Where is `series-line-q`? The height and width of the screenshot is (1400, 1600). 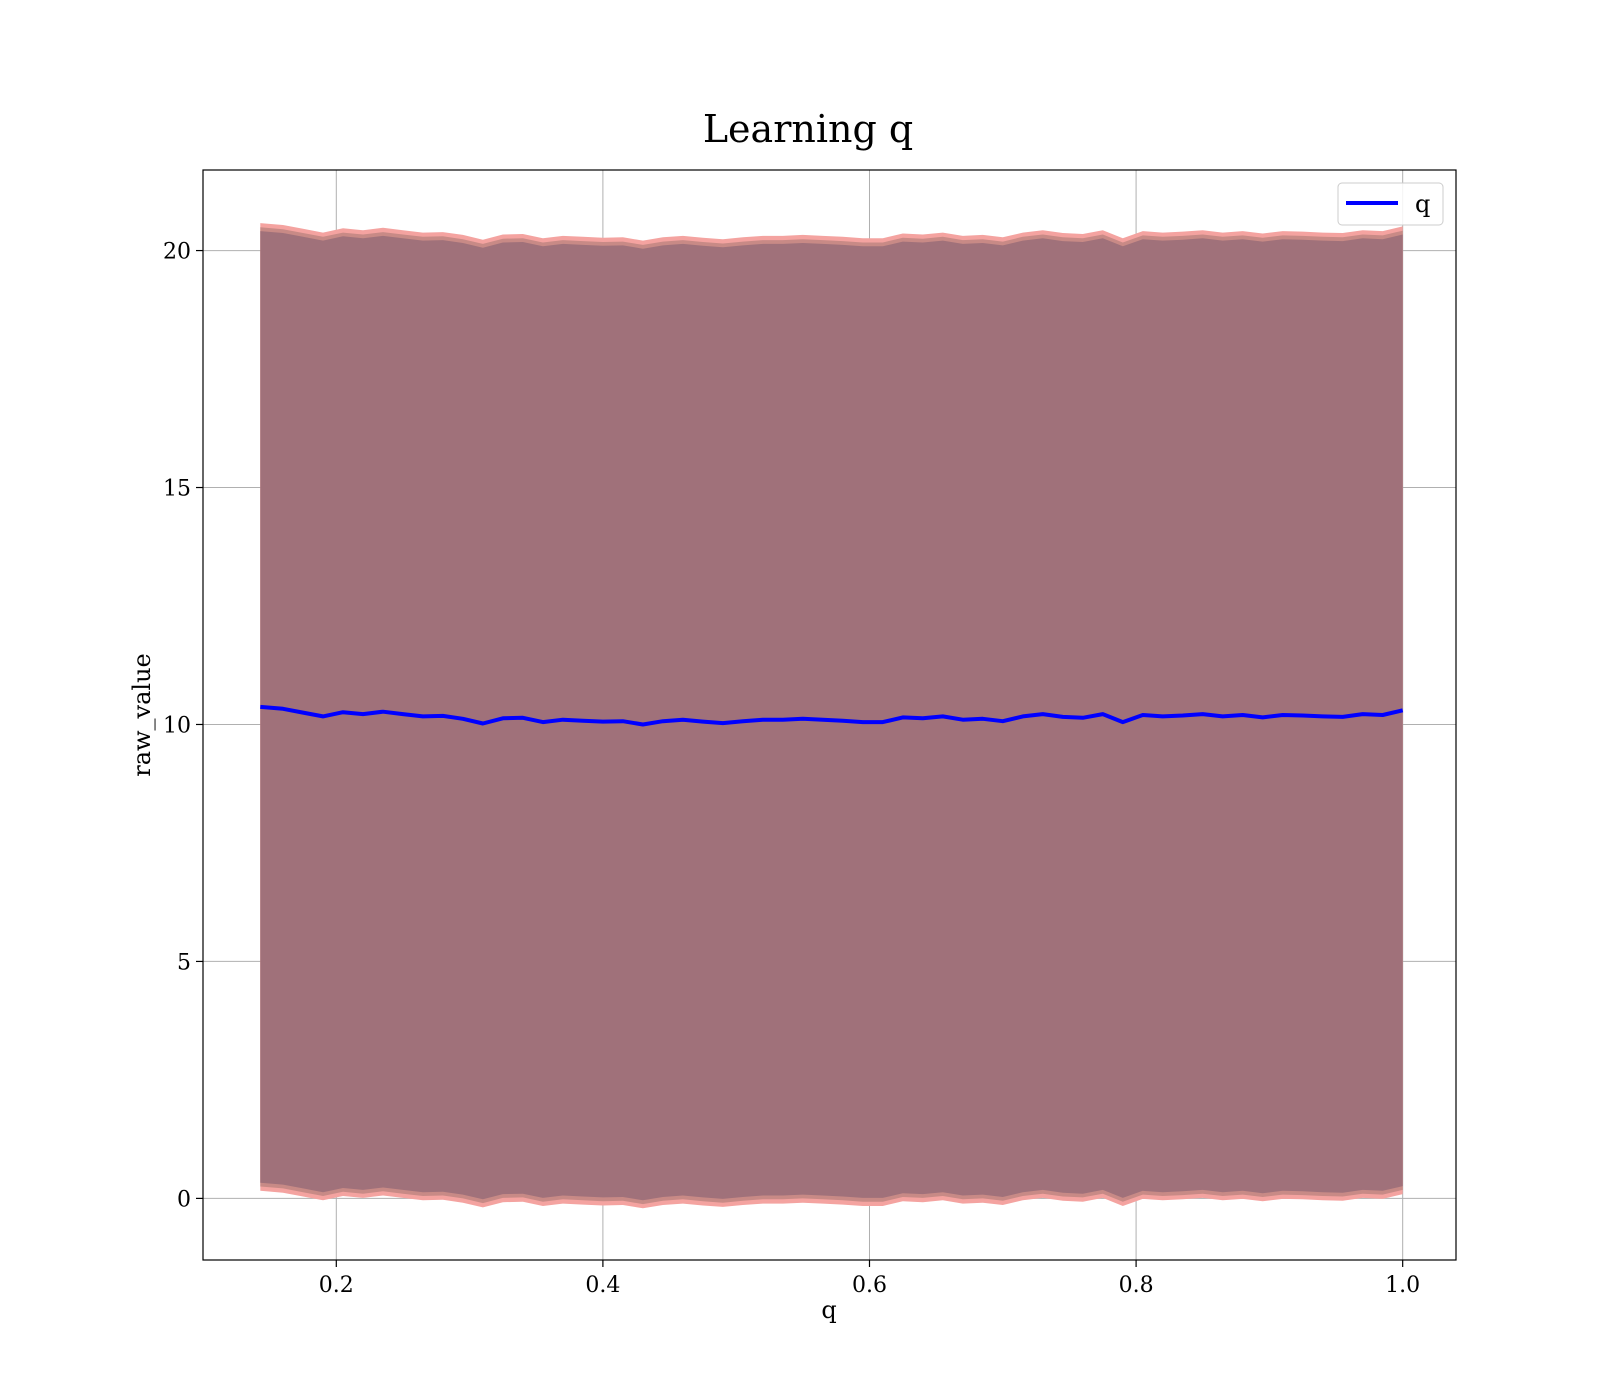 series-line-q is located at coordinates (832, 715).